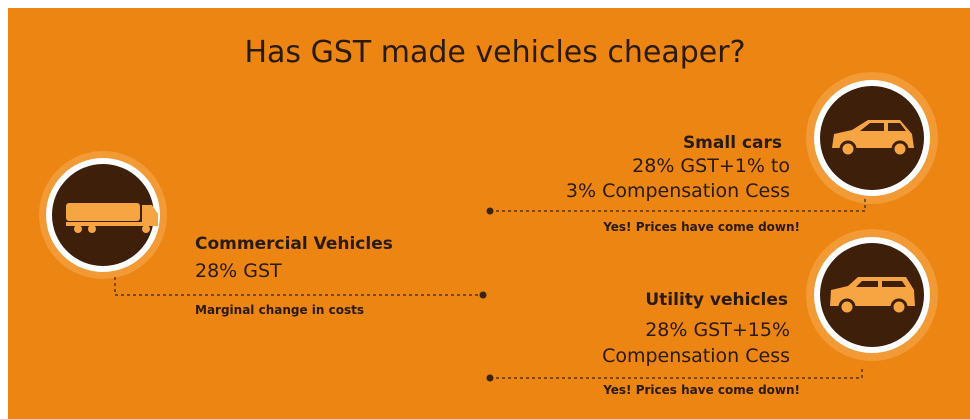 This screenshot has height=419, width=970. I want to click on item-rate: 28% GST, so click(238, 271).